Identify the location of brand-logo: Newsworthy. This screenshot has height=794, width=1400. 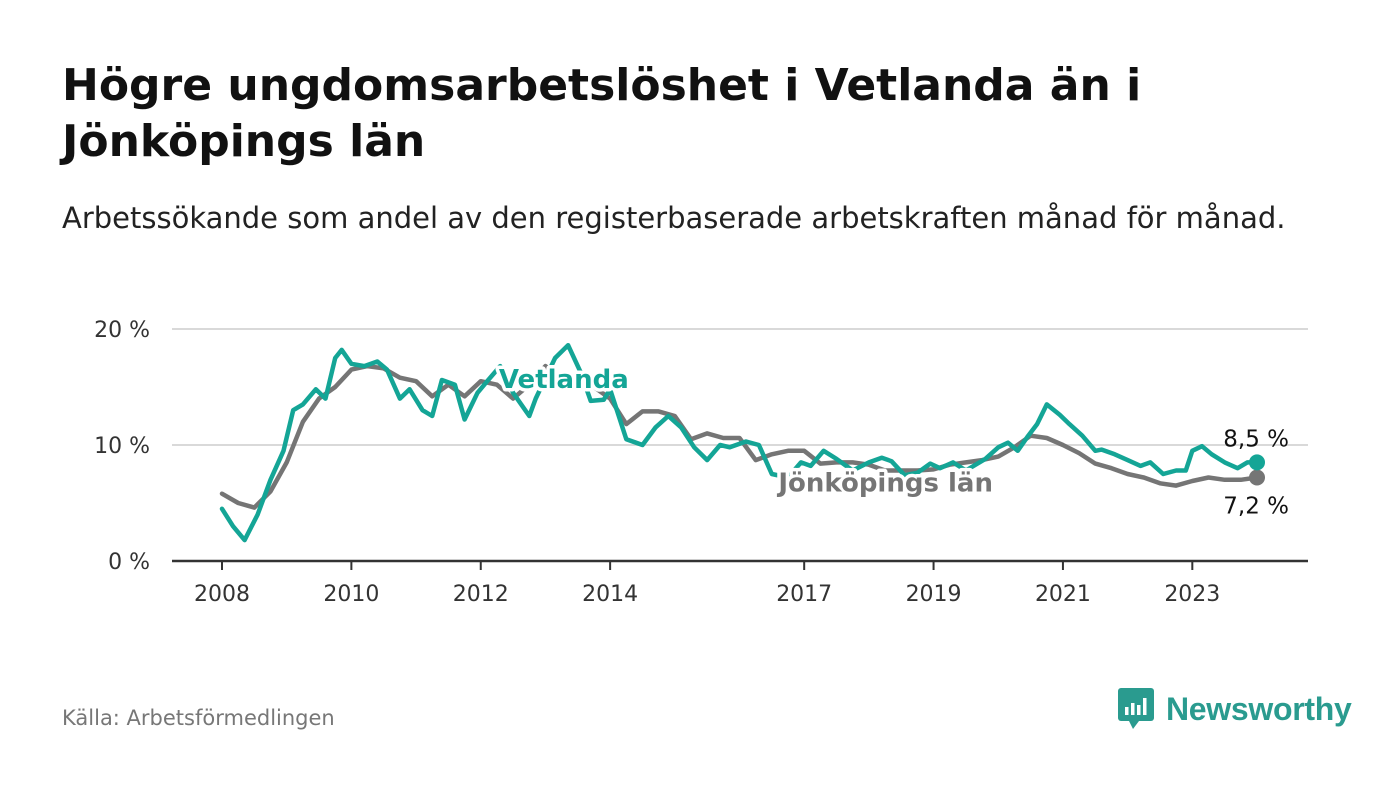
(1235, 709).